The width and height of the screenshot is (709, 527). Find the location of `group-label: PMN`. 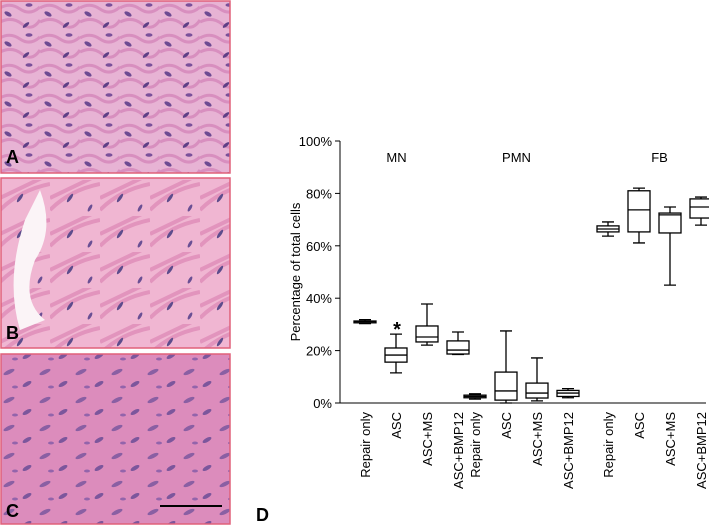

group-label: PMN is located at coordinates (516, 157).